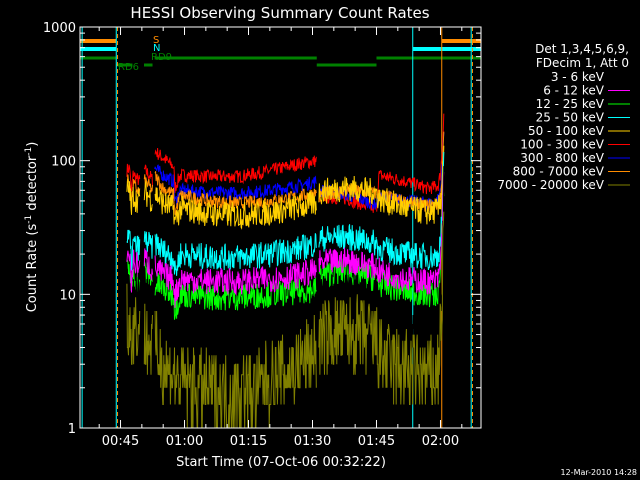 This screenshot has width=640, height=480. What do you see at coordinates (29, 151) in the screenshot?
I see `y-axis-title-exp2: -1` at bounding box center [29, 151].